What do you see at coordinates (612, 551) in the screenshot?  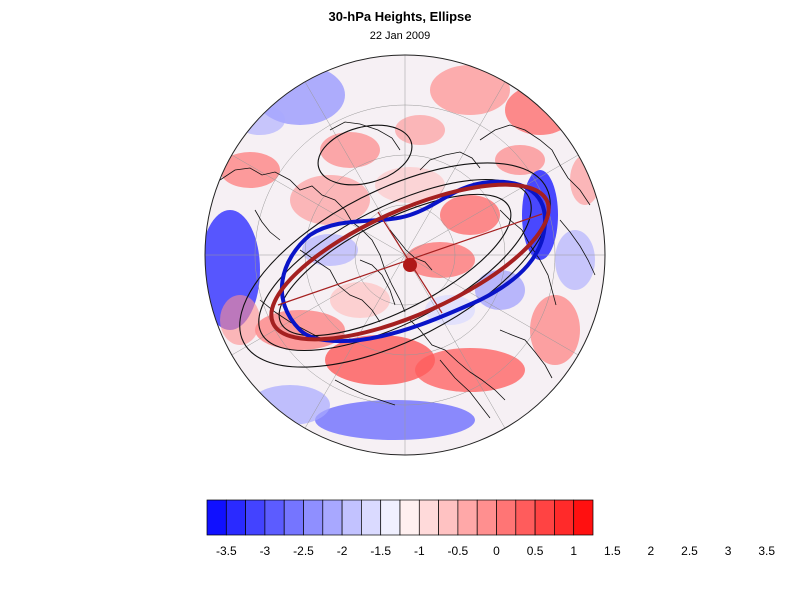 I see `colorbar-tick-label: 1.5` at bounding box center [612, 551].